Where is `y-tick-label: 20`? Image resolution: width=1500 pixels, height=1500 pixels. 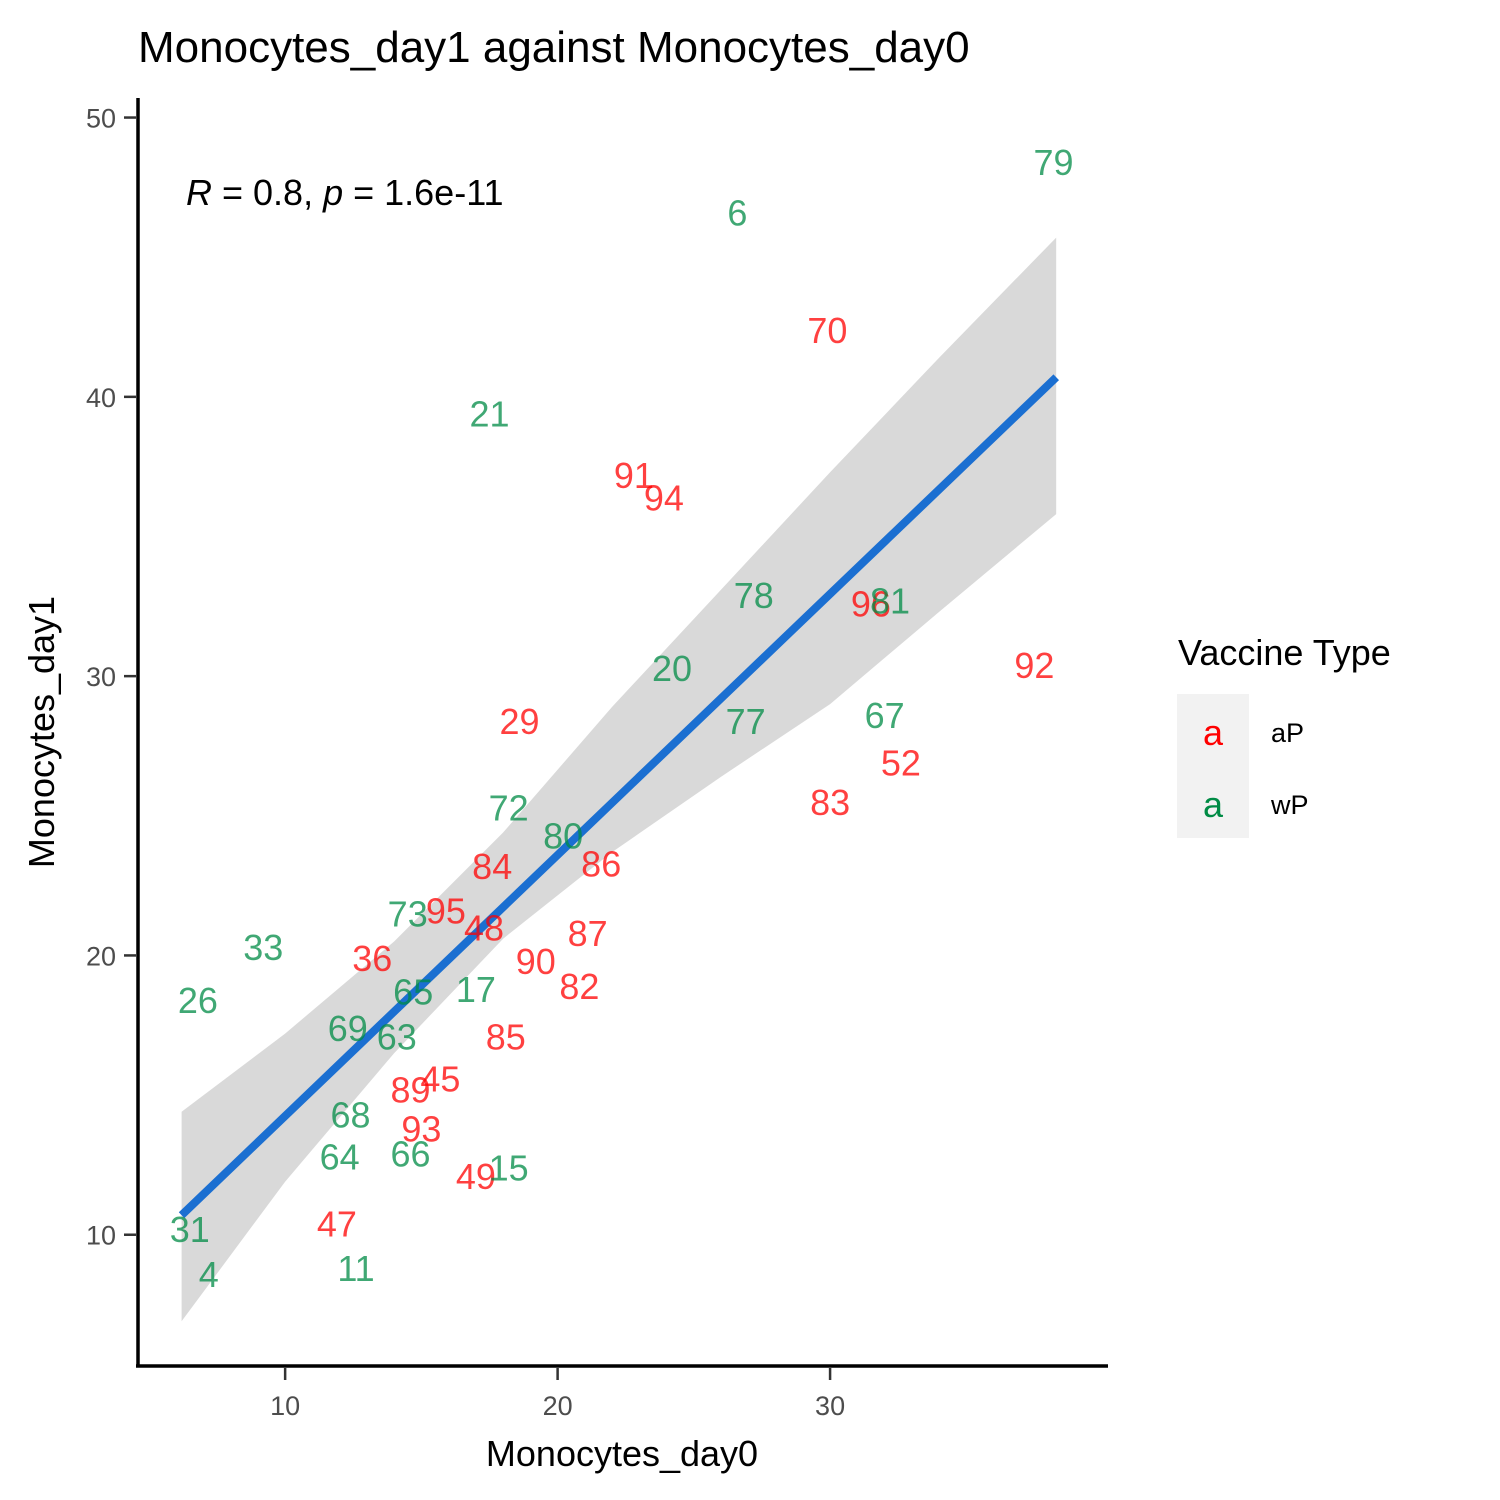 y-tick-label: 20 is located at coordinates (101, 956).